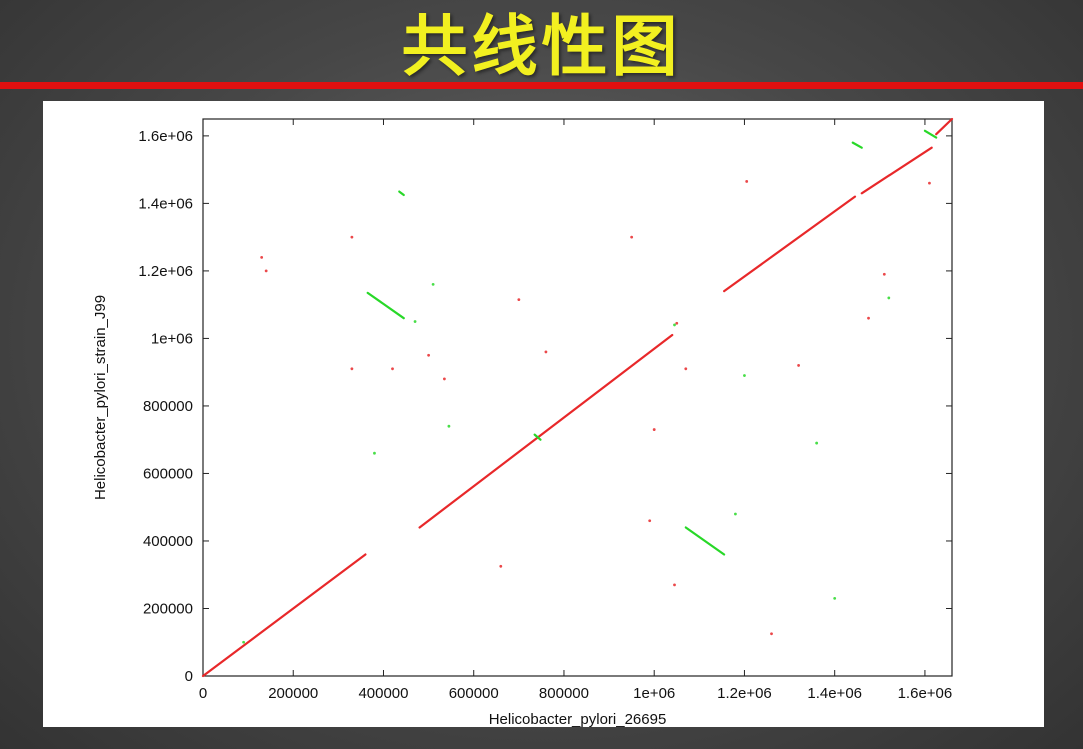  I want to click on x-tick-label: 0, so click(203, 693).